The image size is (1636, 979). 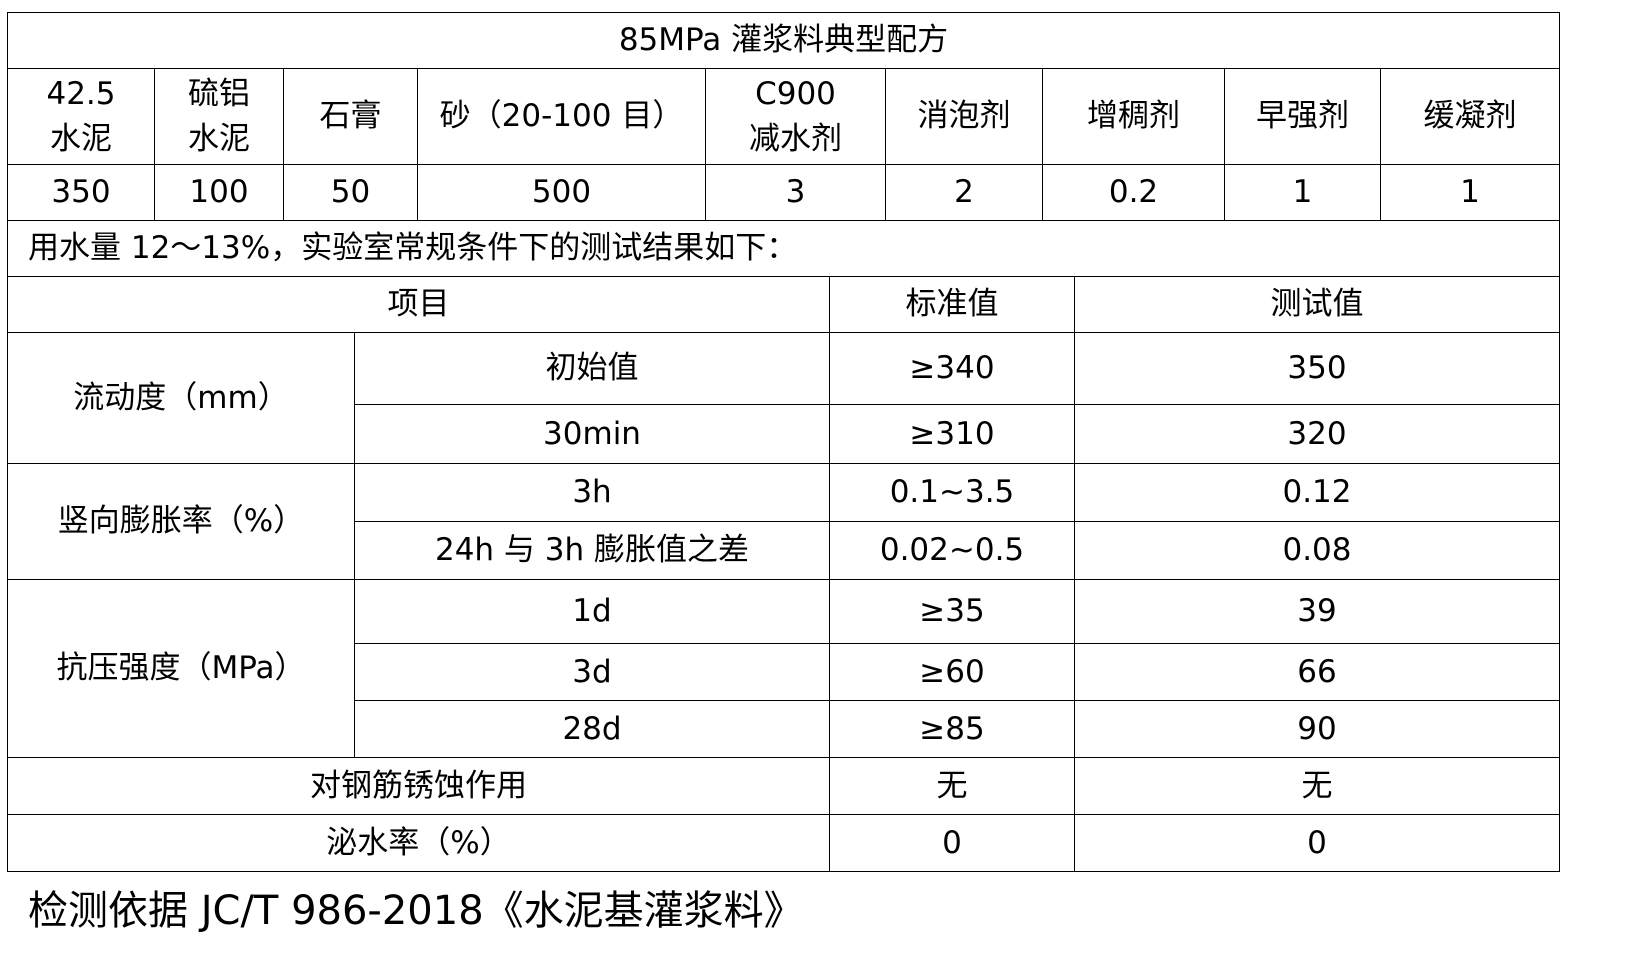 What do you see at coordinates (952, 729) in the screenshot?
I see `results-standard-value: ≥85` at bounding box center [952, 729].